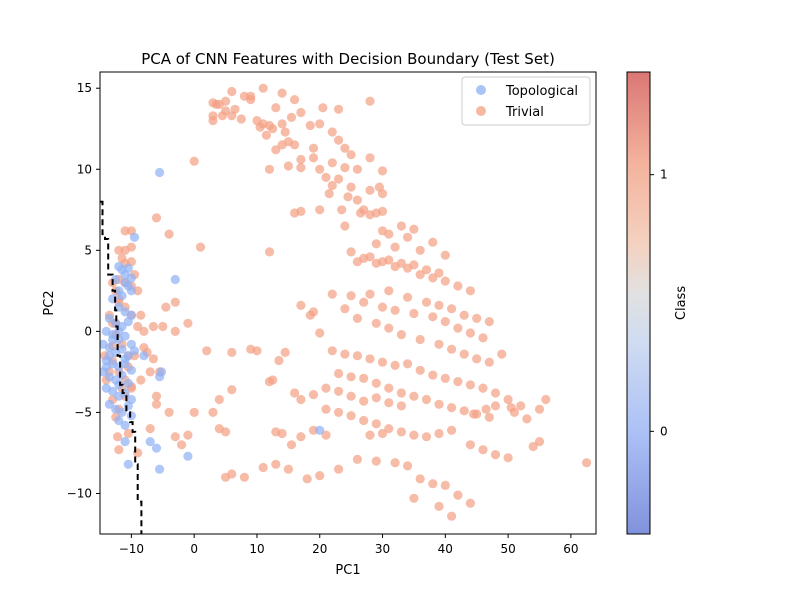 The width and height of the screenshot is (800, 600). I want to click on x-tick-label: 50, so click(507, 549).